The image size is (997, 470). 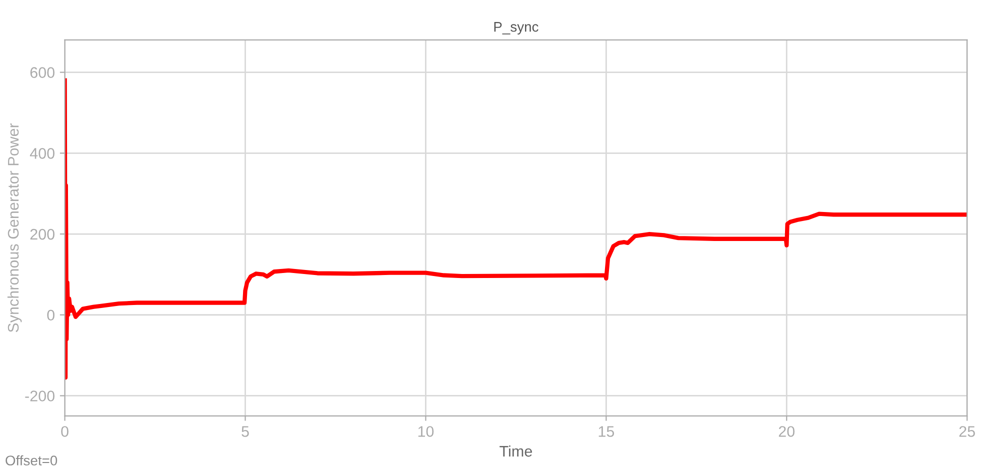 What do you see at coordinates (42, 234) in the screenshot?
I see `y-tick-label: 200` at bounding box center [42, 234].